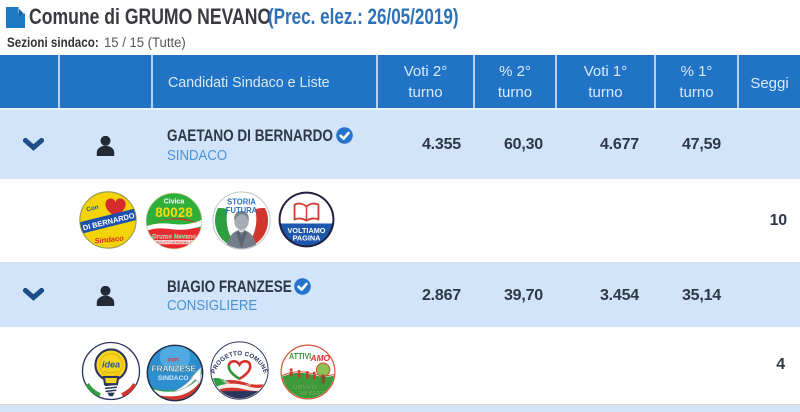 Image resolution: width=800 pixels, height=412 pixels. Describe the element at coordinates (174, 236) in the screenshot. I see `svg-text: Grumo Nevano` at that location.